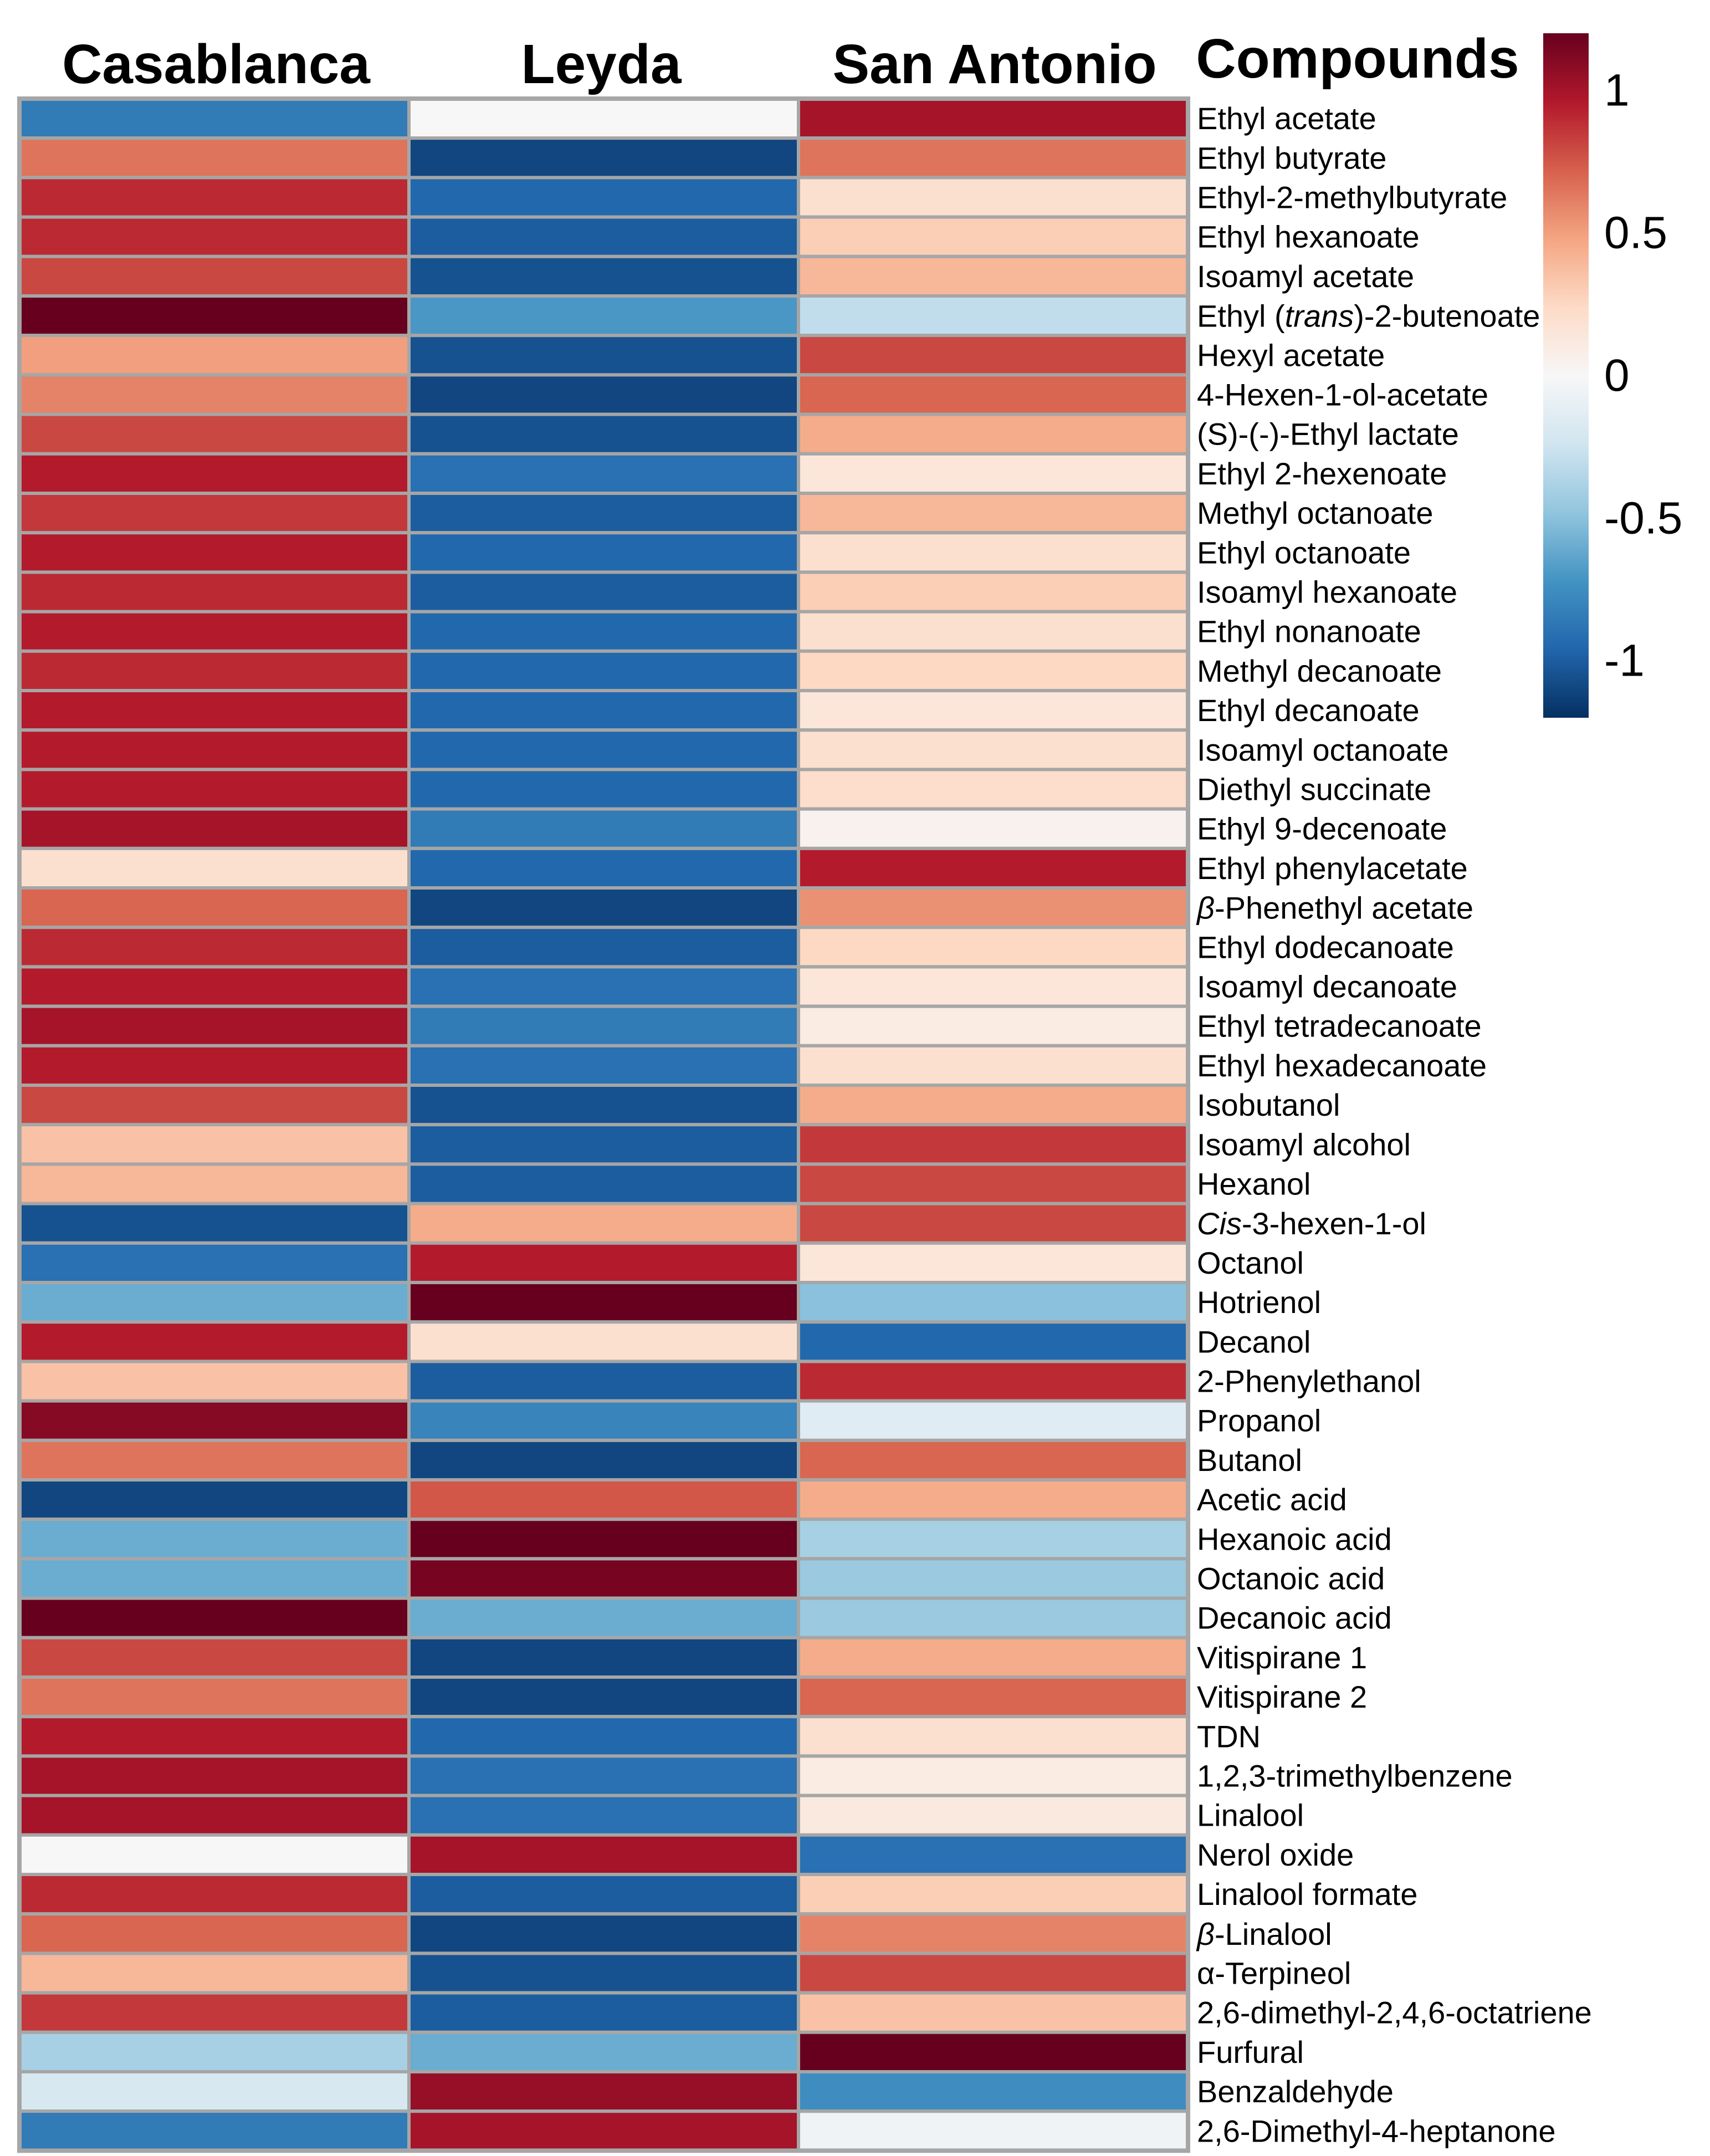 This screenshot has width=1710, height=2156. What do you see at coordinates (214, 394) in the screenshot?
I see `heatmap-cell-4-hexen-1-ol-acetate-casablanca` at bounding box center [214, 394].